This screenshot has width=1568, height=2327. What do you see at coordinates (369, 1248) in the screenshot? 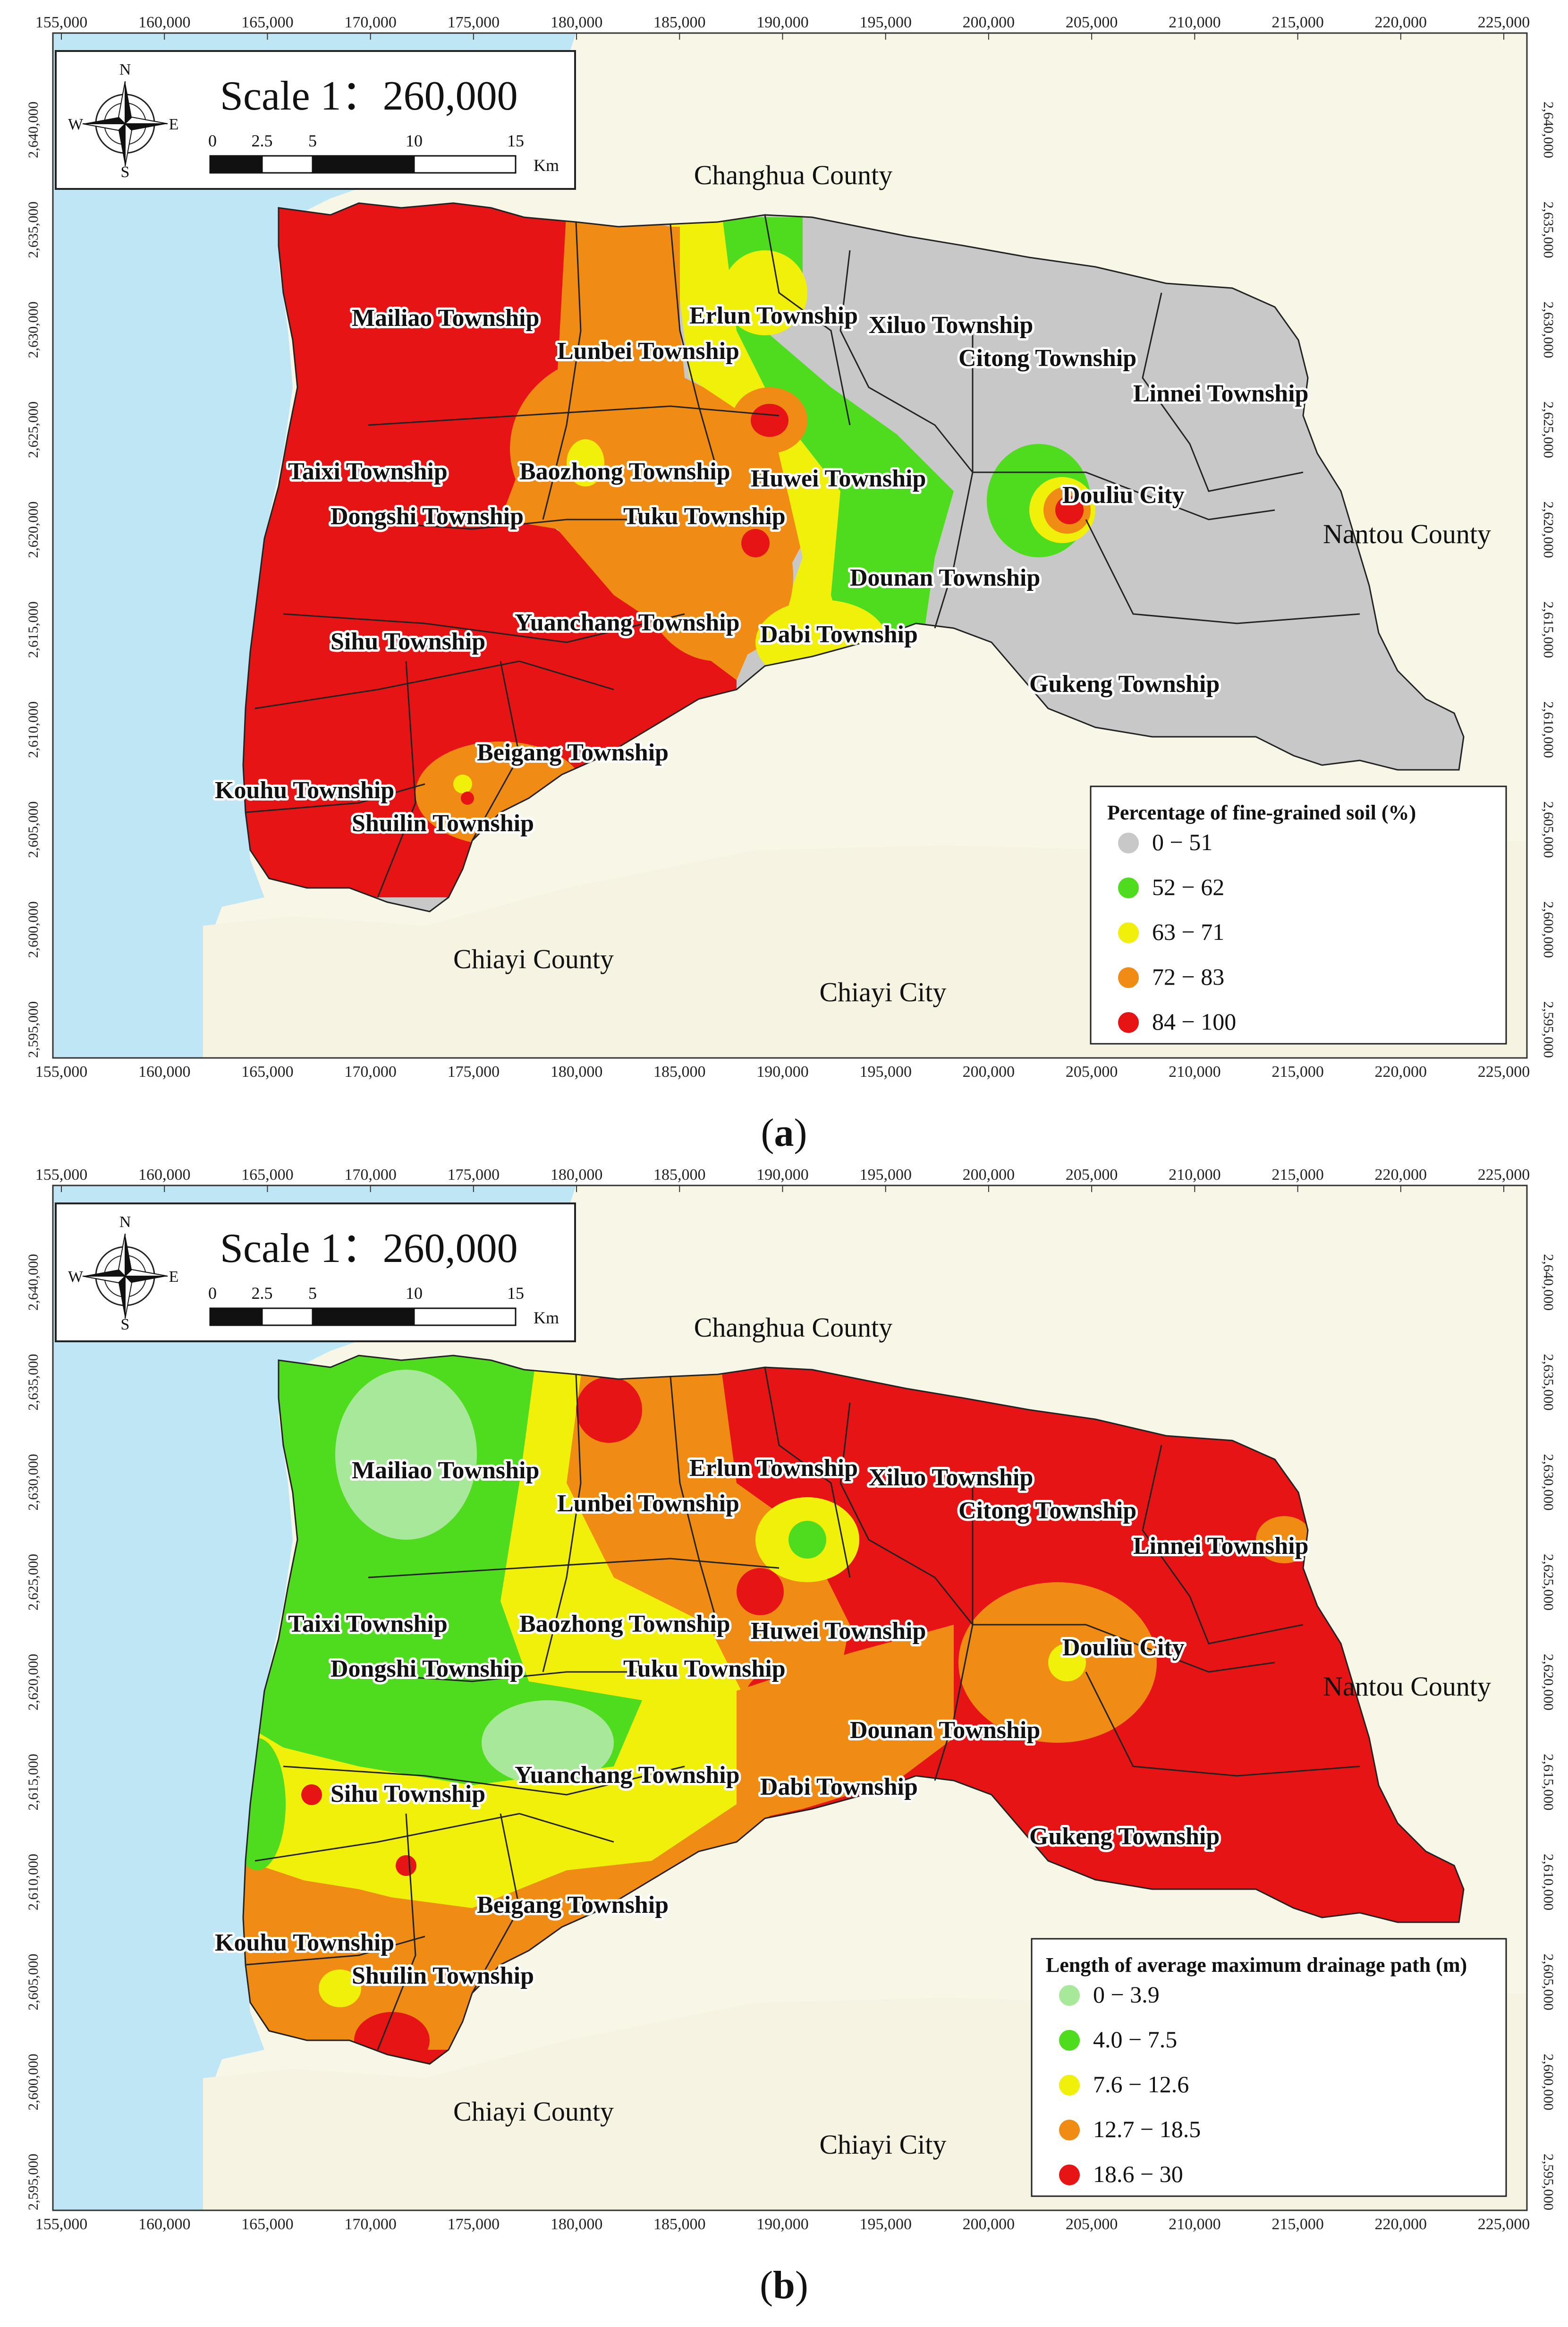
I see `scale-title: Scale 1：260,000` at bounding box center [369, 1248].